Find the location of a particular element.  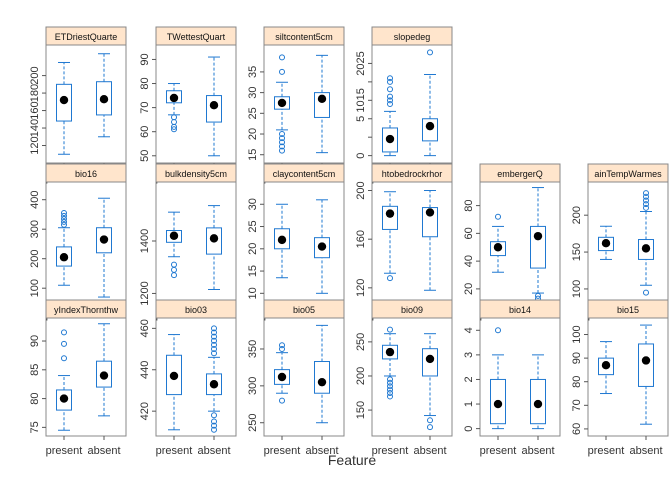

y-tick-label: 250 is located at coordinates (361, 342).